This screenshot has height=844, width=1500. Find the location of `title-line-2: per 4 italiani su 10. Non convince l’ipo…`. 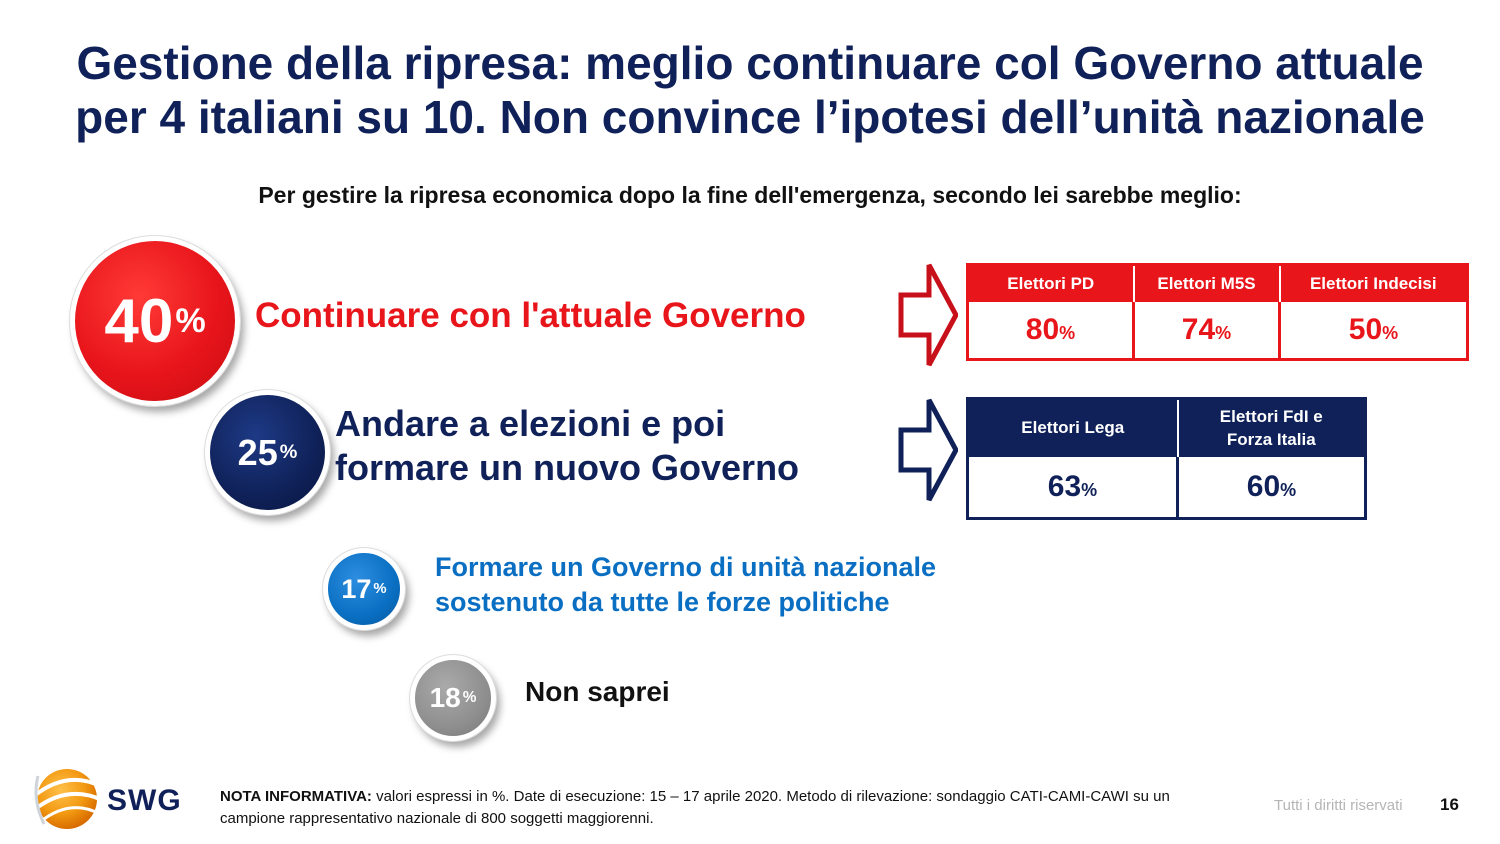

title-line-2: per 4 italiani su 10. Non convince l’ipo… is located at coordinates (750, 117).